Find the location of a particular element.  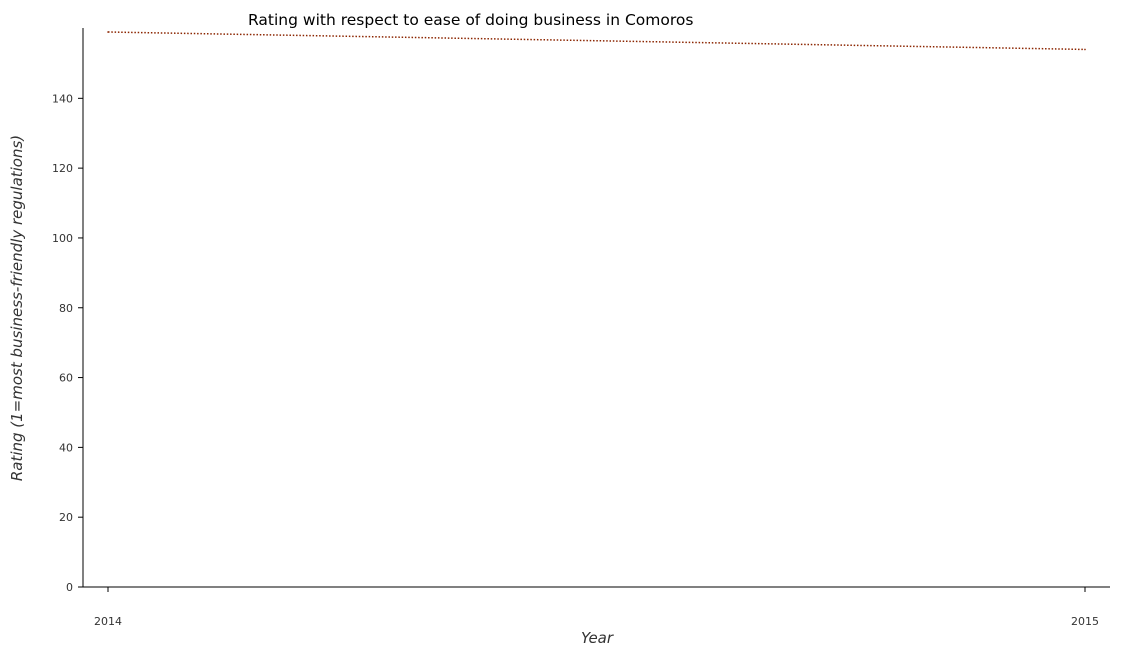

y-axis-ticks: 0 20 40 60 80 100 120 140 is located at coordinates (67, 343).